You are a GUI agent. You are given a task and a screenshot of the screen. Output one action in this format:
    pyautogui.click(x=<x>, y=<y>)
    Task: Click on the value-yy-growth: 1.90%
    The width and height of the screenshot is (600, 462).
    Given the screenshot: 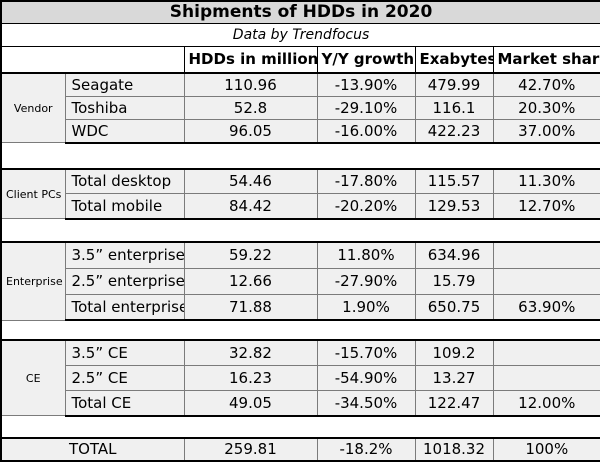 What is the action you would take?
    pyautogui.click(x=366, y=307)
    